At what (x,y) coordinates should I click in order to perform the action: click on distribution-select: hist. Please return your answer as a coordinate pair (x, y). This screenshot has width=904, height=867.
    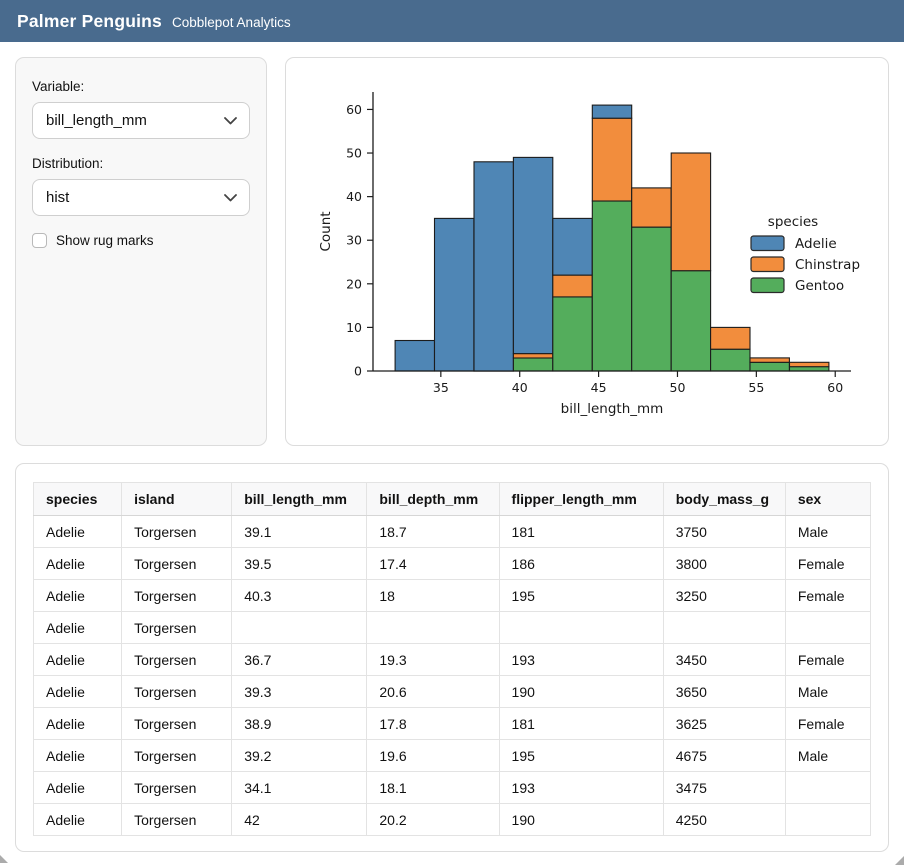
    Looking at the image, I should click on (141, 197).